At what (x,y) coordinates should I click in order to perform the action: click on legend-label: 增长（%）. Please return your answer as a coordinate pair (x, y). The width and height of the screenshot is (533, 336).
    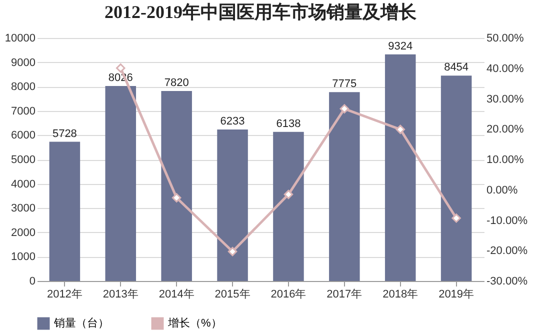
    Looking at the image, I should click on (194, 323).